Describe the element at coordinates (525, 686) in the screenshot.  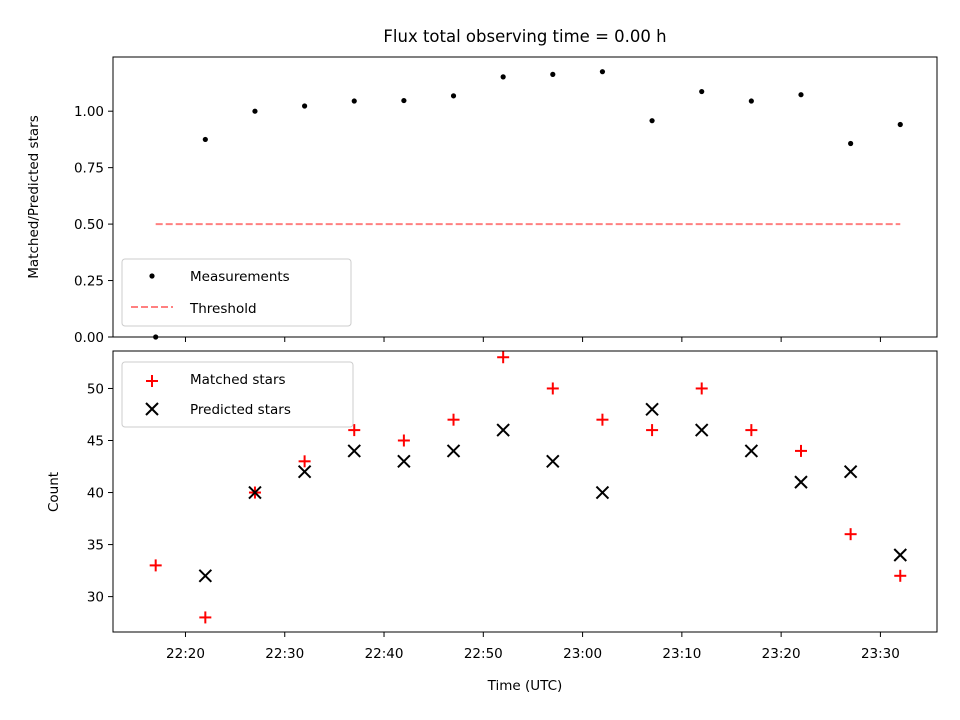
I see `x-axis-label: Time (UTC)` at that location.